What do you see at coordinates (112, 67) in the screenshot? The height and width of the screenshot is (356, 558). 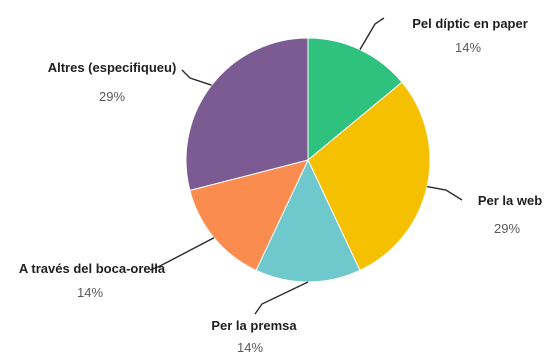 I see `slice-label: Altres (especifiqueu)` at bounding box center [112, 67].